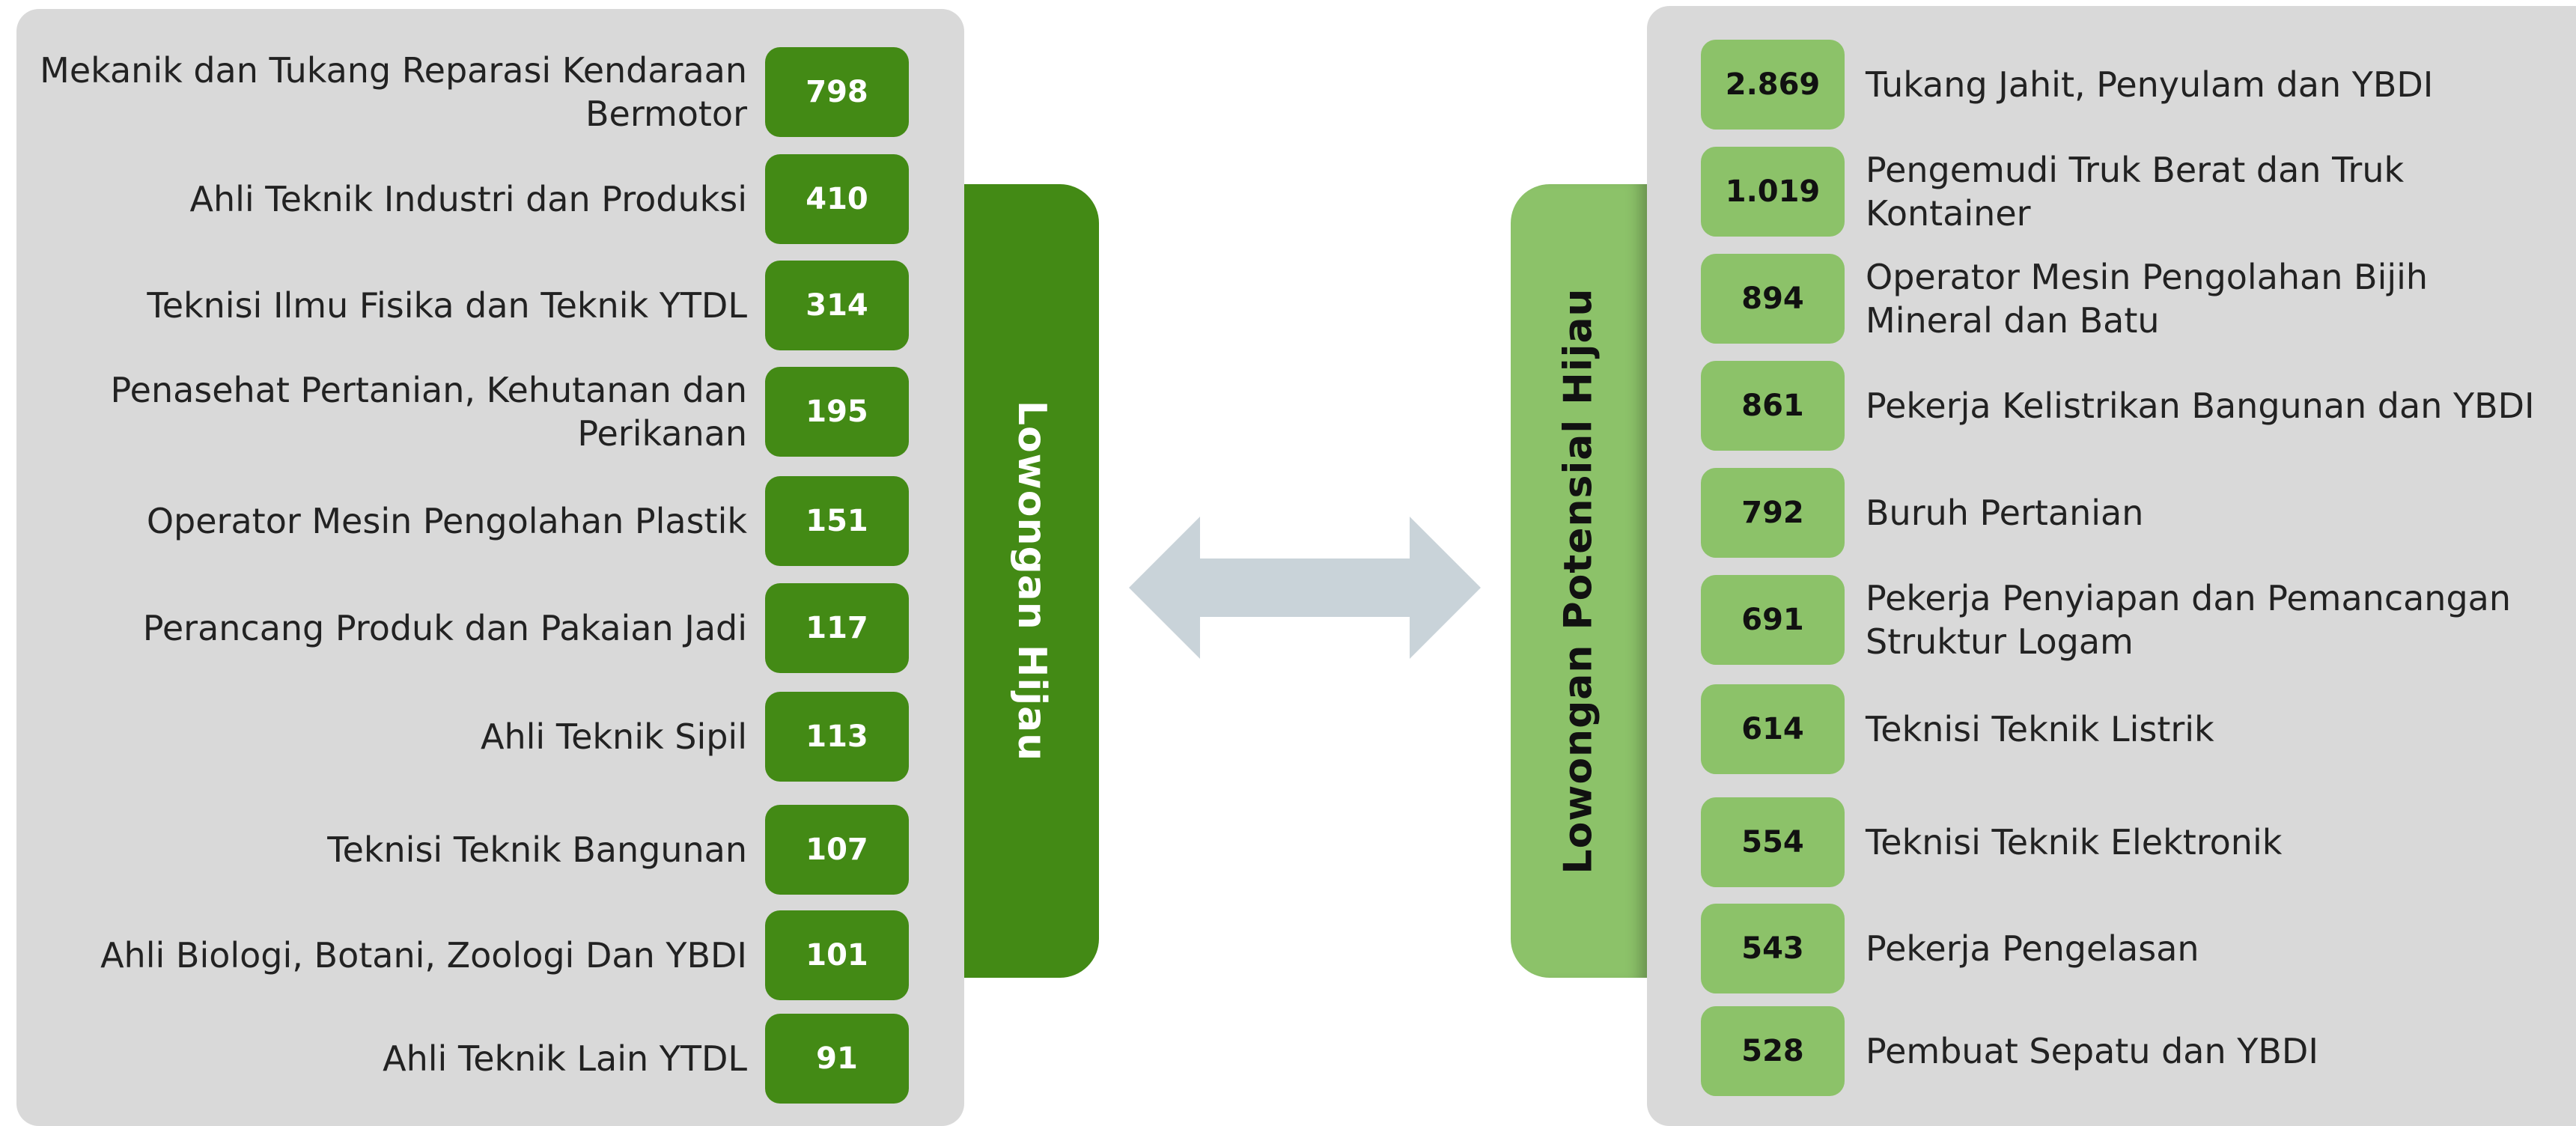 This screenshot has width=2576, height=1126. What do you see at coordinates (423, 955) in the screenshot?
I see `green-job-label: Ahli Biologi, Botani, Zoologi Dan YBDI` at bounding box center [423, 955].